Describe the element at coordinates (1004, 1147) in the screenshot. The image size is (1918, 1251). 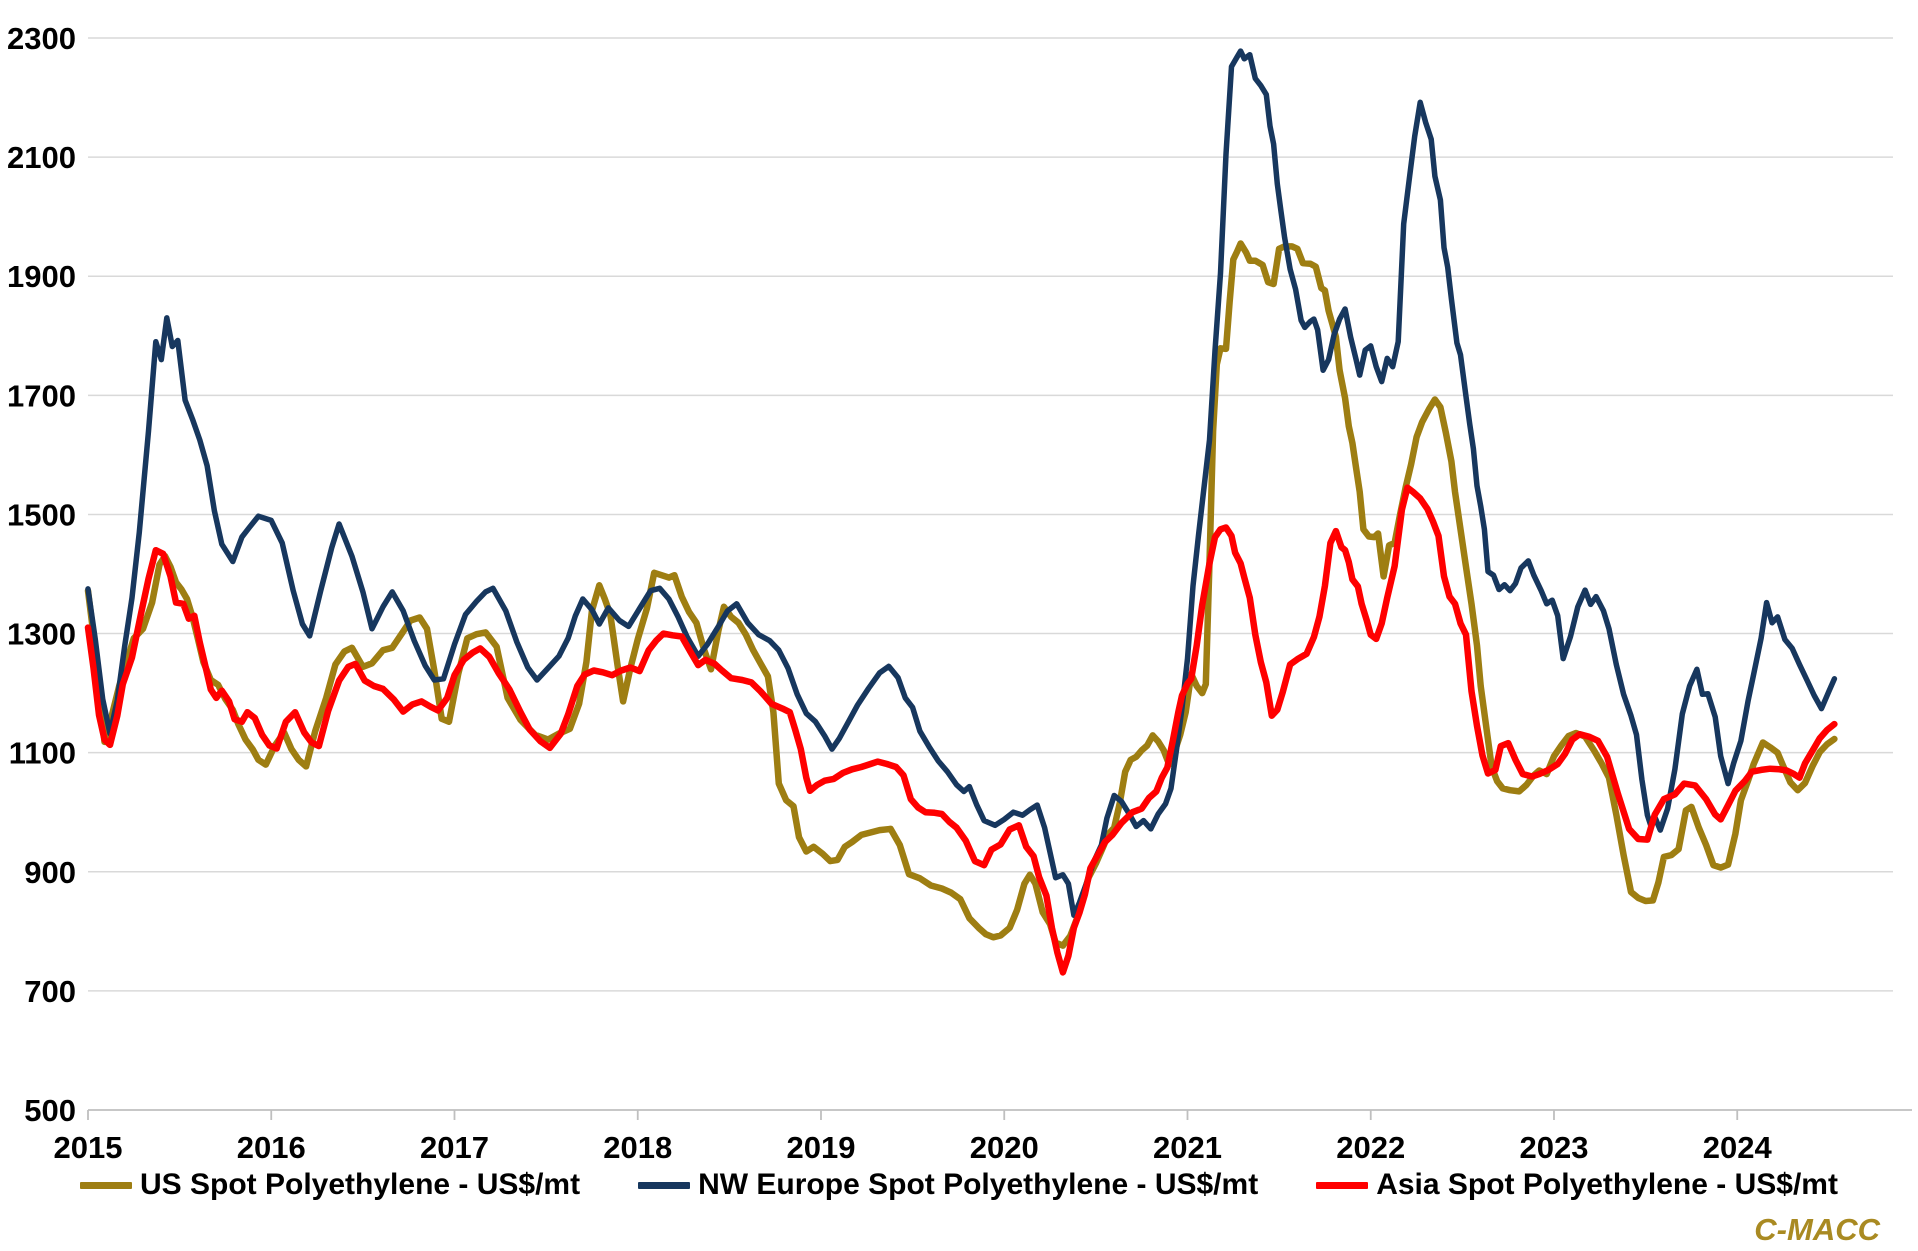
I see `x-axis-tick-label: 2020` at that location.